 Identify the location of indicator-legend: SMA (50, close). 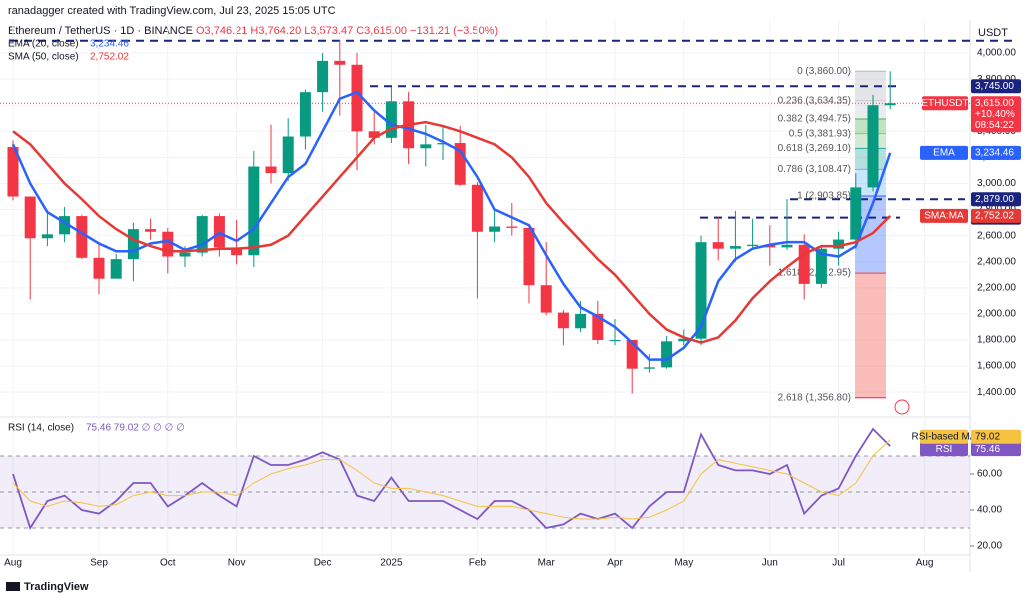
(43, 57).